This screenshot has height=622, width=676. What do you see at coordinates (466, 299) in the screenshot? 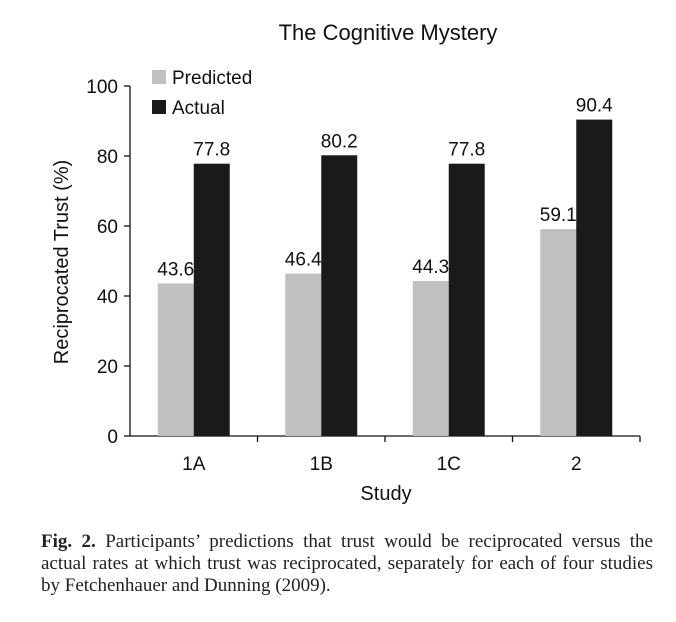
I see `bar-actual-1c` at bounding box center [466, 299].